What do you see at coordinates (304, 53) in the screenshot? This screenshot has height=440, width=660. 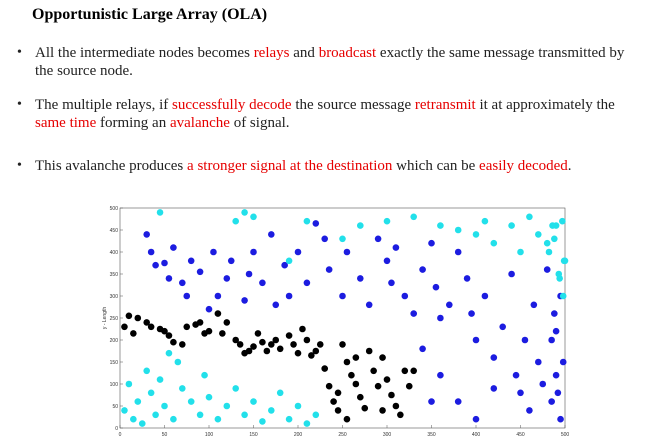 I see `text: and` at bounding box center [304, 53].